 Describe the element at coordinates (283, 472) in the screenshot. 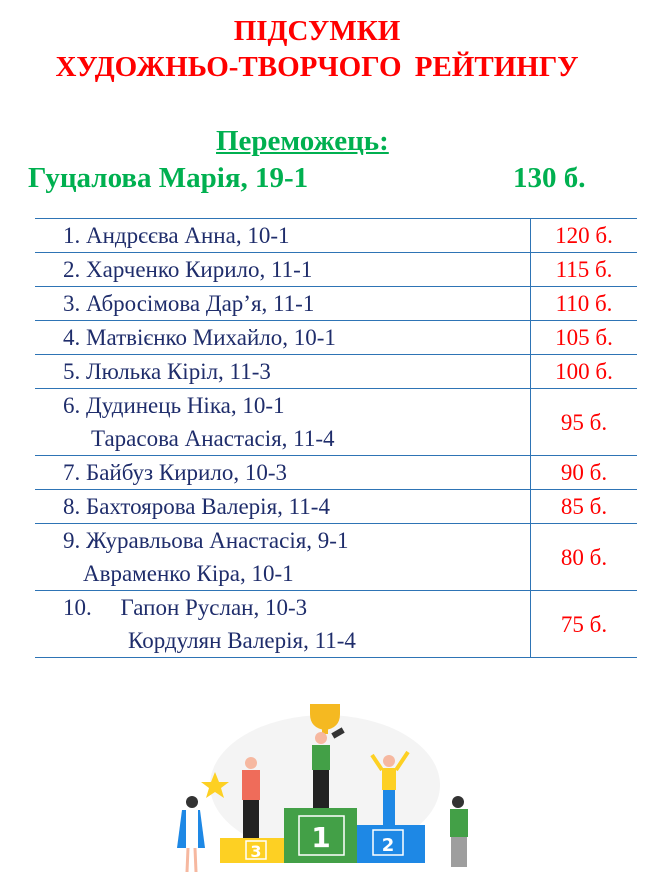

I see `row-name: 7. Байбуз Кирило, 10-3` at that location.